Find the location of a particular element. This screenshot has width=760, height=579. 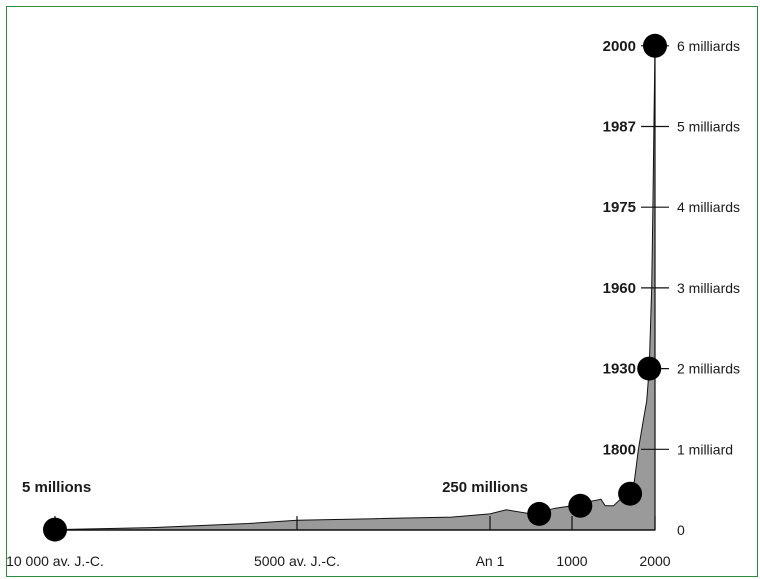

y-tick-label: 1 milliard is located at coordinates (705, 449).